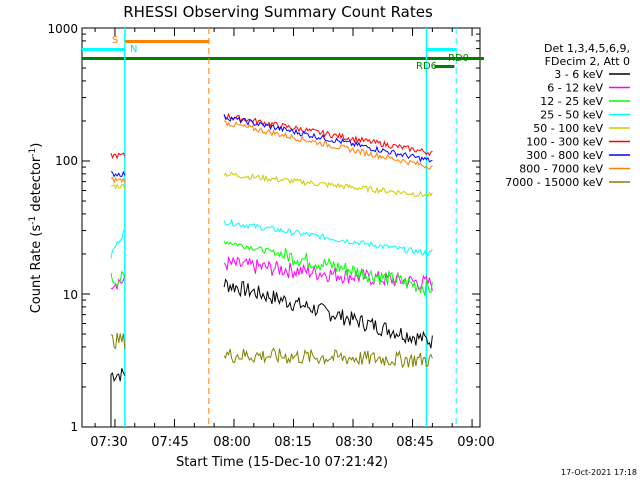  I want to click on rd6-bar, so click(444, 66).